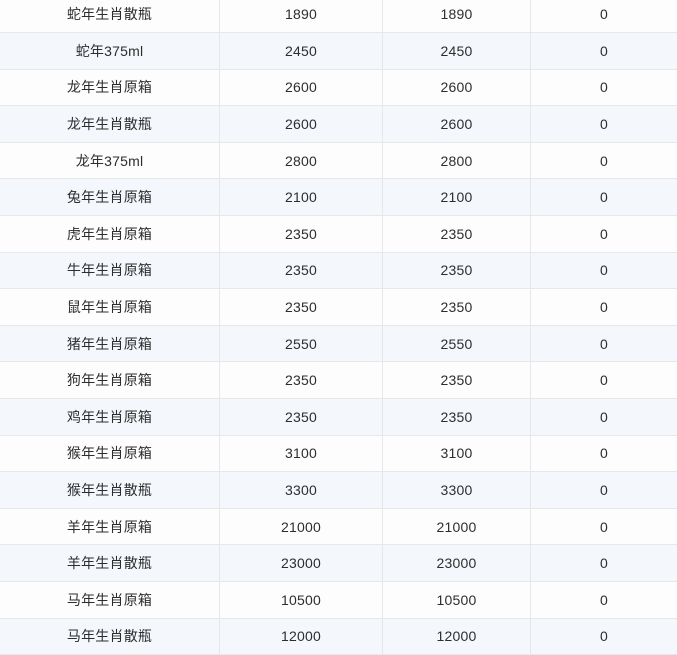 The height and width of the screenshot is (655, 677). I want to click on cell-product-name: 蛇年生肖散瓶, so click(110, 16).